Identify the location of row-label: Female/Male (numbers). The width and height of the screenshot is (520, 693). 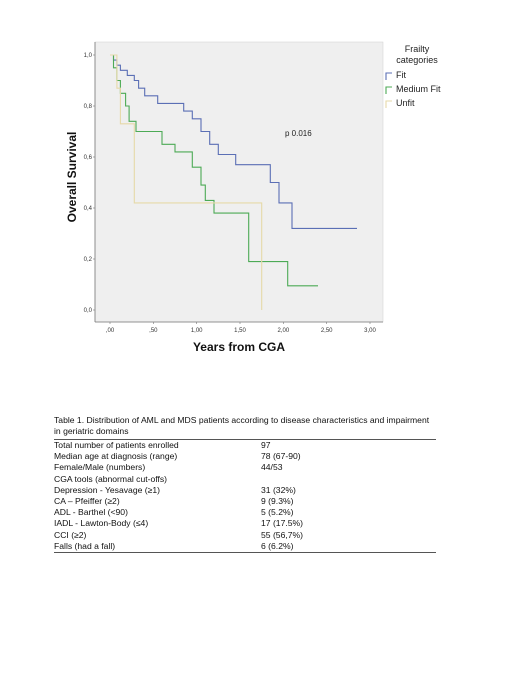
(100, 467).